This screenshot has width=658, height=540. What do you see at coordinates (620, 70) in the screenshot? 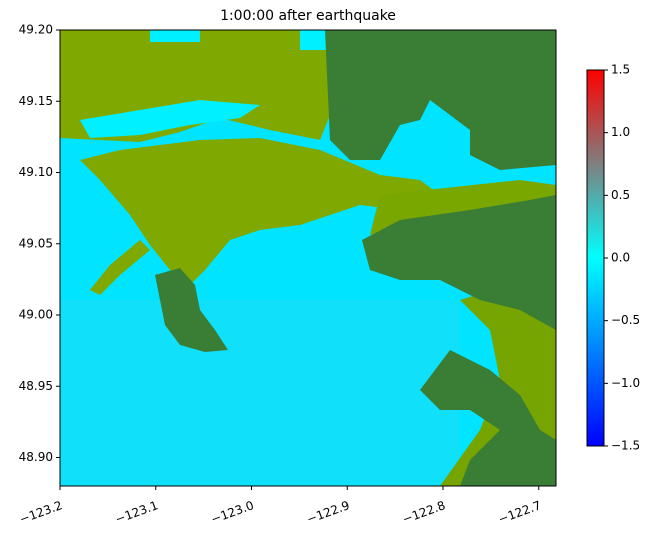
I see `colorbar-tick-label: 1.5` at bounding box center [620, 70].